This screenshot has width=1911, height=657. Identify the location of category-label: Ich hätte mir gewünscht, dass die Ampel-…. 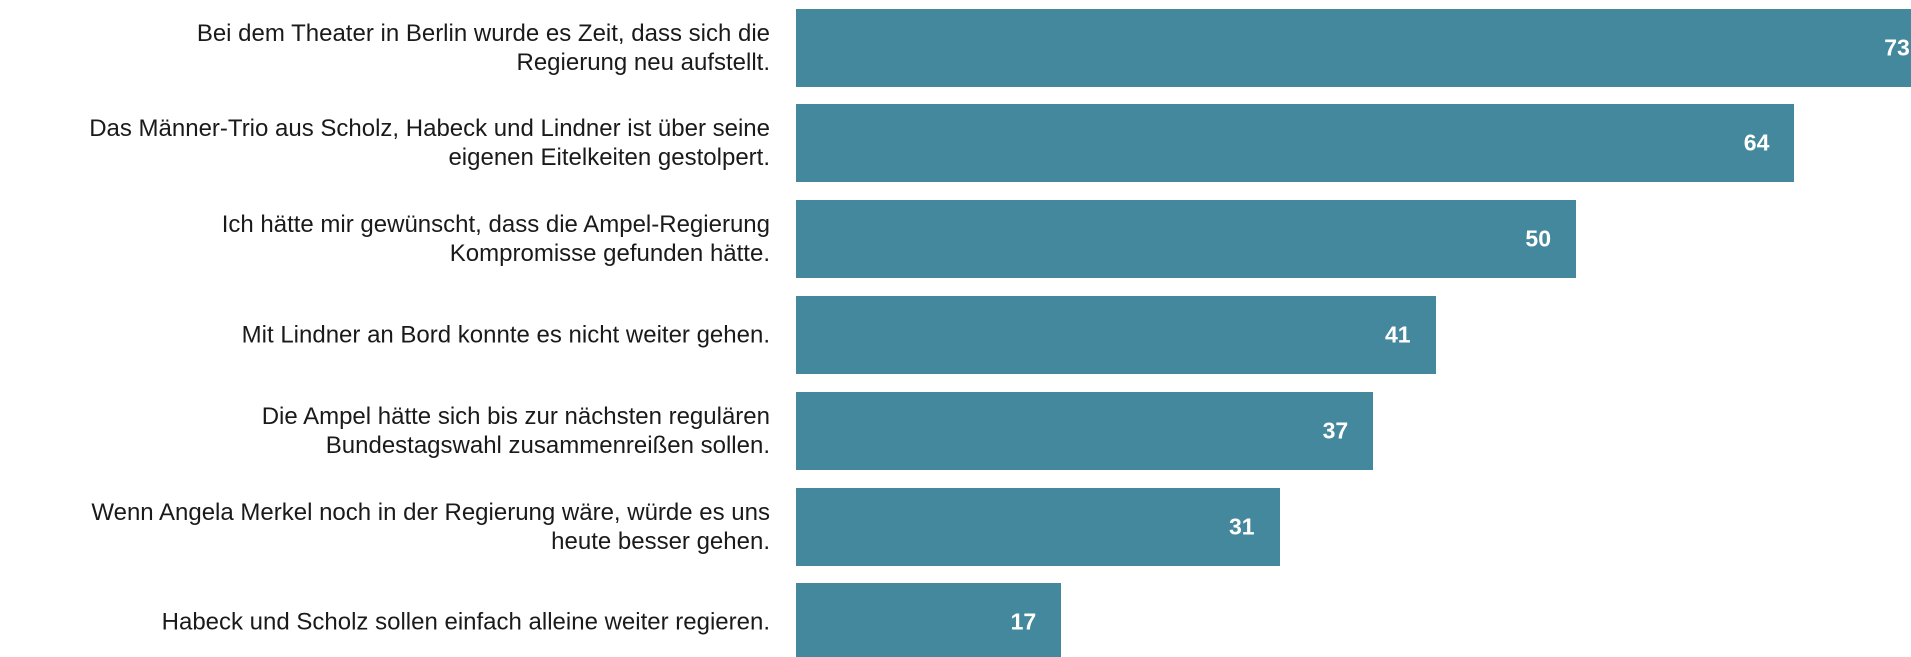
(495, 239).